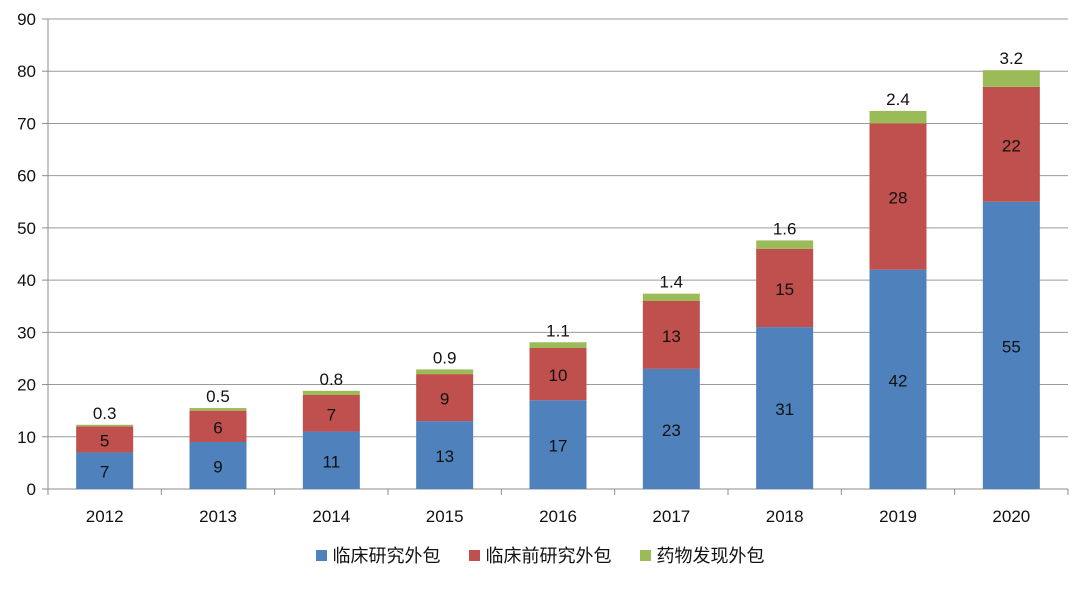 Image resolution: width=1080 pixels, height=589 pixels. I want to click on bar-clinical-2018, so click(785, 408).